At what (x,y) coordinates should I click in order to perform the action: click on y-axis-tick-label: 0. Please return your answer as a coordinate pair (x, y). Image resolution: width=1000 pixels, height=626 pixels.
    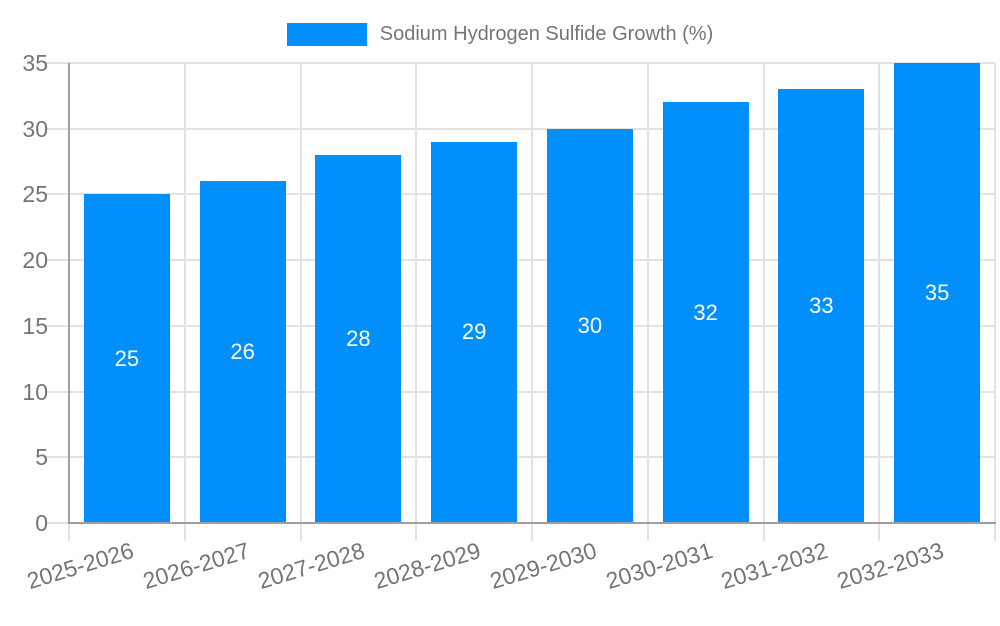
    Looking at the image, I should click on (41, 523).